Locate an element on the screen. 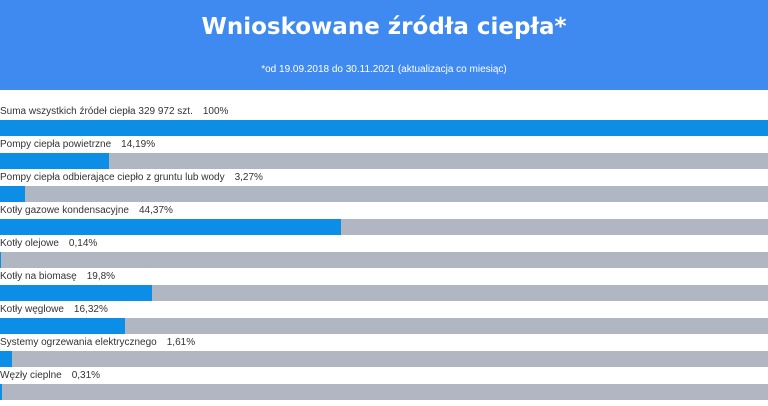 This screenshot has height=406, width=768. bar-row: Systemy ogrzewania elektrycznego 1,61% is located at coordinates (384, 349).